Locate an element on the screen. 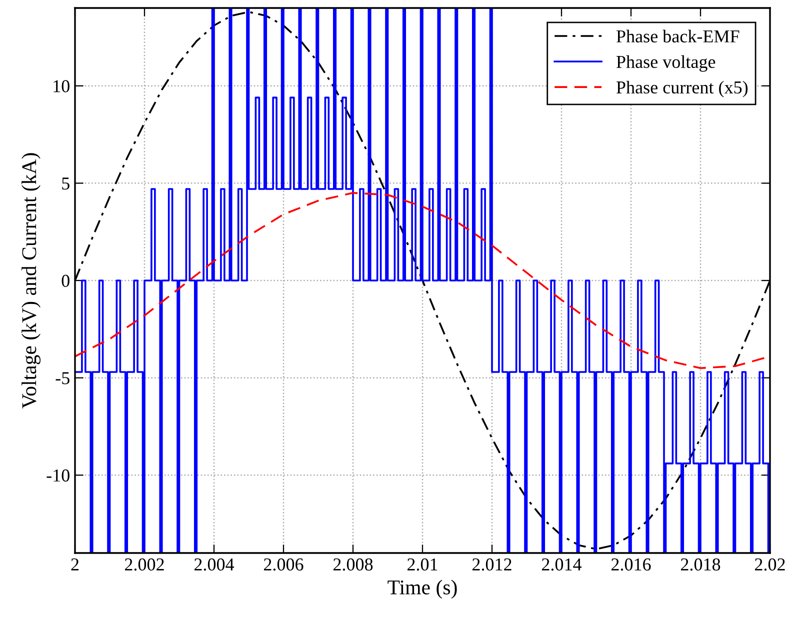 The width and height of the screenshot is (789, 617). legend-label: Phase back-EMF is located at coordinates (678, 36).